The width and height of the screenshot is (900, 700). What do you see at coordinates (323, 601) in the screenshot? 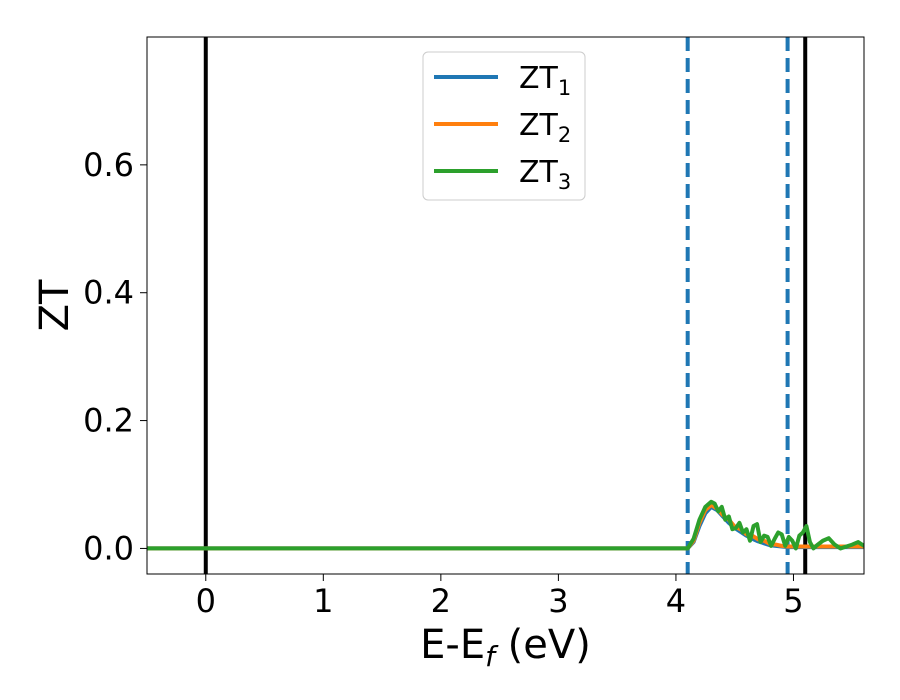
I see `x-tick-label: 1` at bounding box center [323, 601].